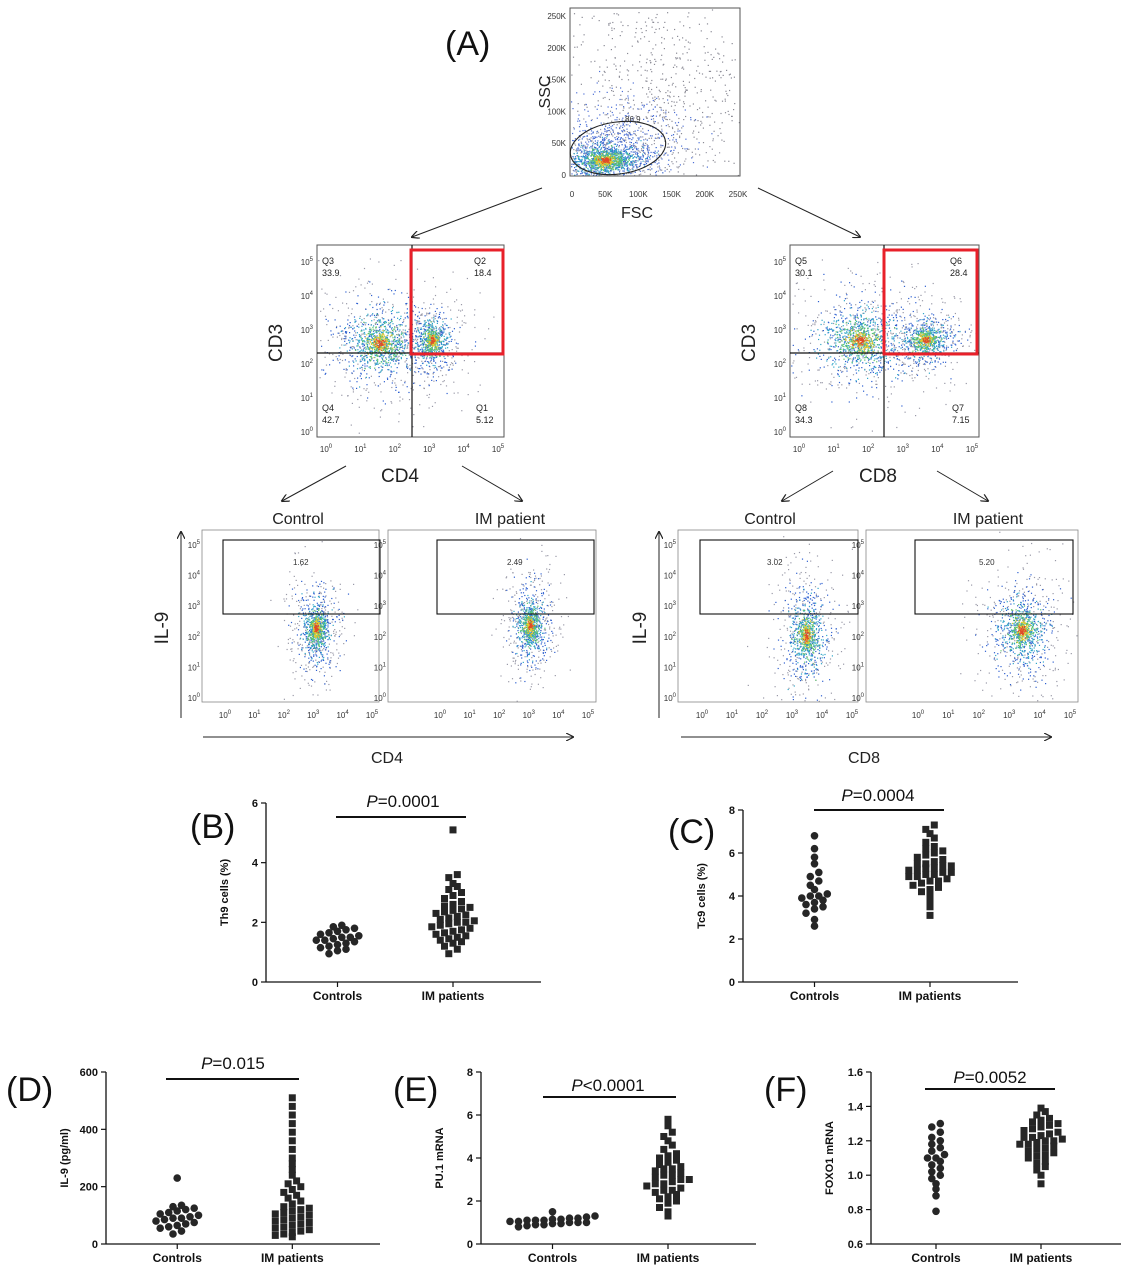 This screenshot has height=1269, width=1128. What do you see at coordinates (360, 449) in the screenshot?
I see `log-tick-label: 101` at bounding box center [360, 449].